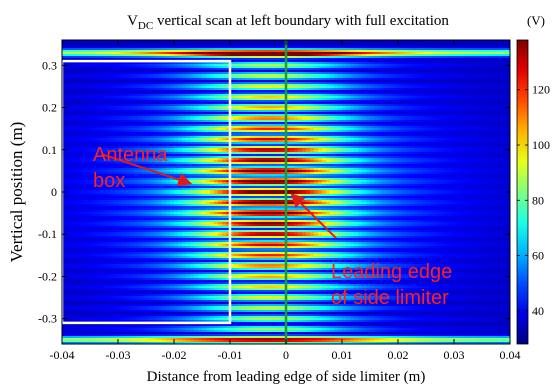 The width and height of the screenshot is (560, 388). I want to click on y-axis-label: Vertical position (m), so click(16, 192).